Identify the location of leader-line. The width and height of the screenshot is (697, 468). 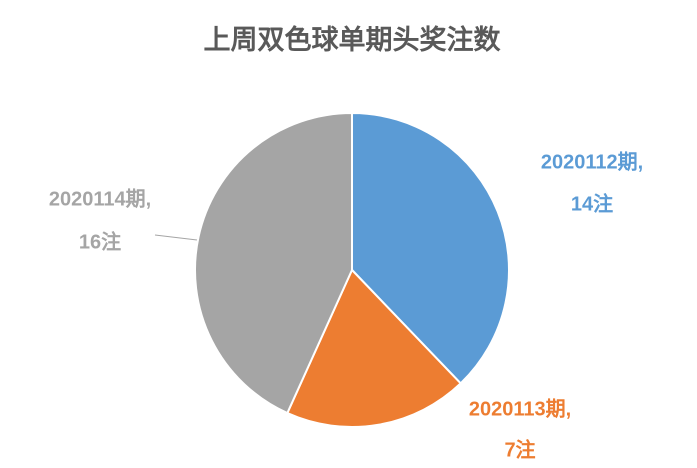
(176, 237).